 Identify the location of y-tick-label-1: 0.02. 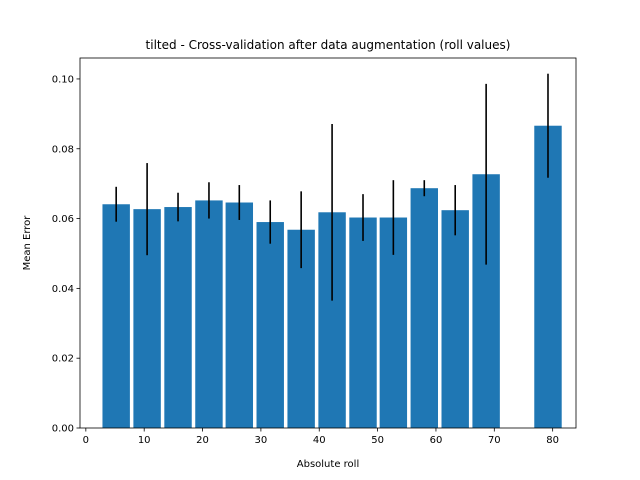
(63, 359).